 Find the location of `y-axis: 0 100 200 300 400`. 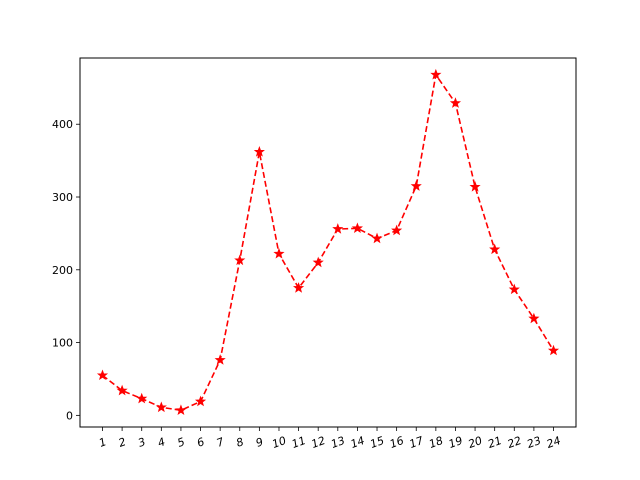

y-axis: 0 100 200 300 400 is located at coordinates (66, 270).